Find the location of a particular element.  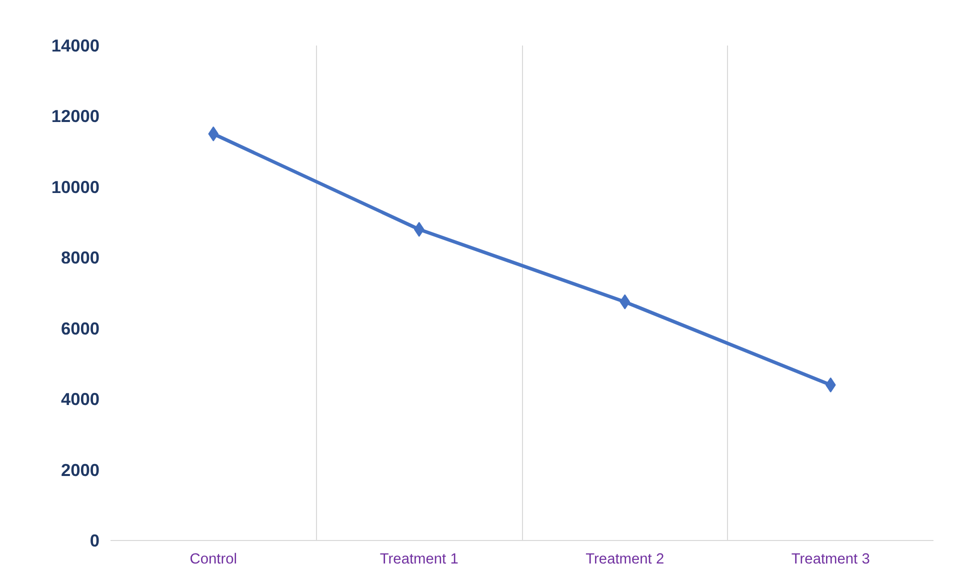

y-tick-label: 4000 is located at coordinates (80, 399).